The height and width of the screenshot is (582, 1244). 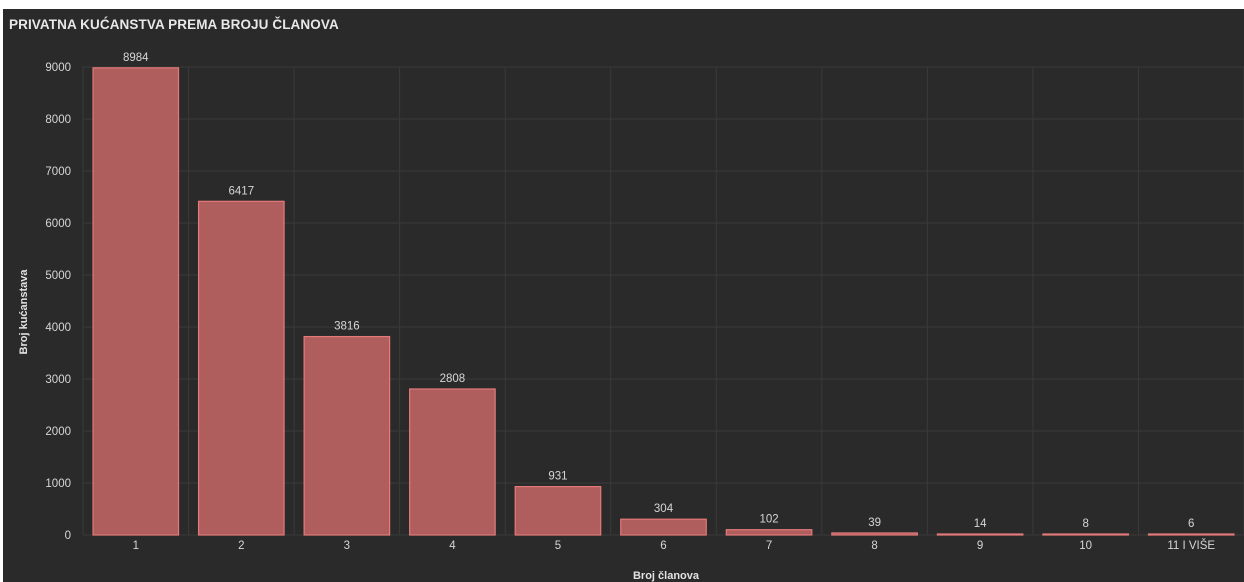 What do you see at coordinates (58, 120) in the screenshot?
I see `y-tick-label: 8000` at bounding box center [58, 120].